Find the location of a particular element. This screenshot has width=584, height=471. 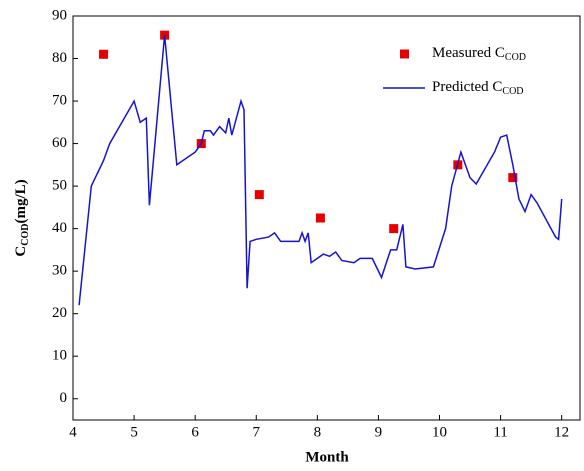

x-tick-label: 10 is located at coordinates (439, 432).